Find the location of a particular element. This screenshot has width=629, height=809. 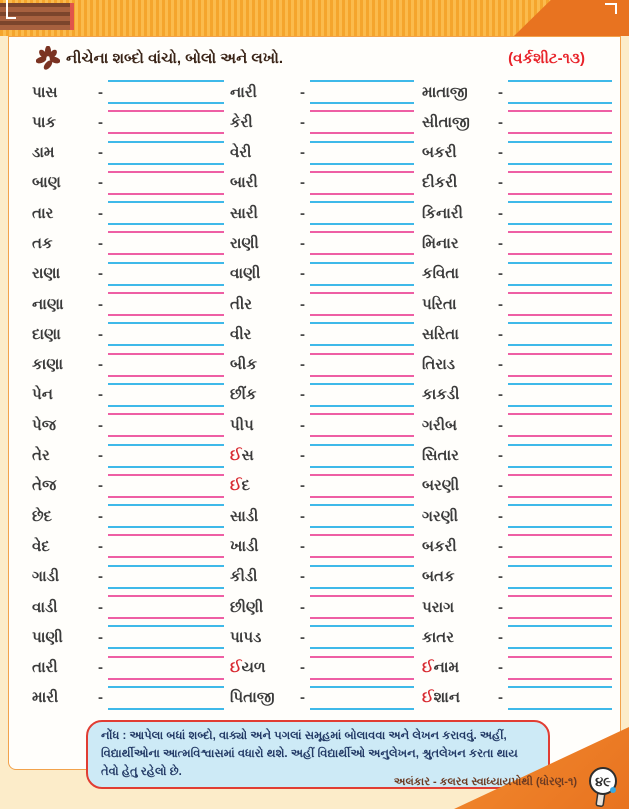

word-row: મિનાર - is located at coordinates (517, 243).